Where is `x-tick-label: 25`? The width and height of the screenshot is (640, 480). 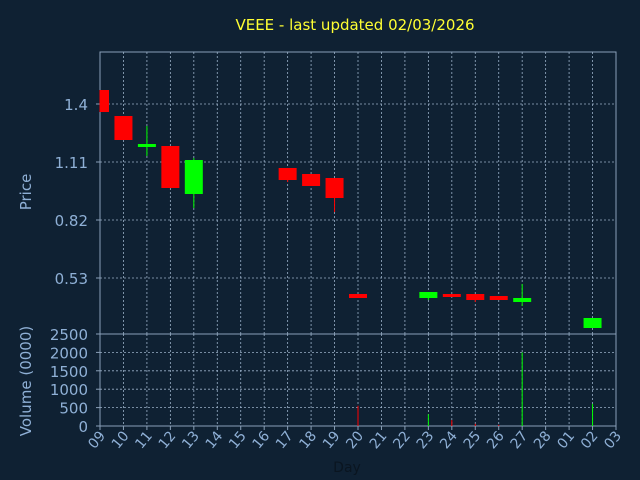
x-tick-label: 25 is located at coordinates (473, 440).